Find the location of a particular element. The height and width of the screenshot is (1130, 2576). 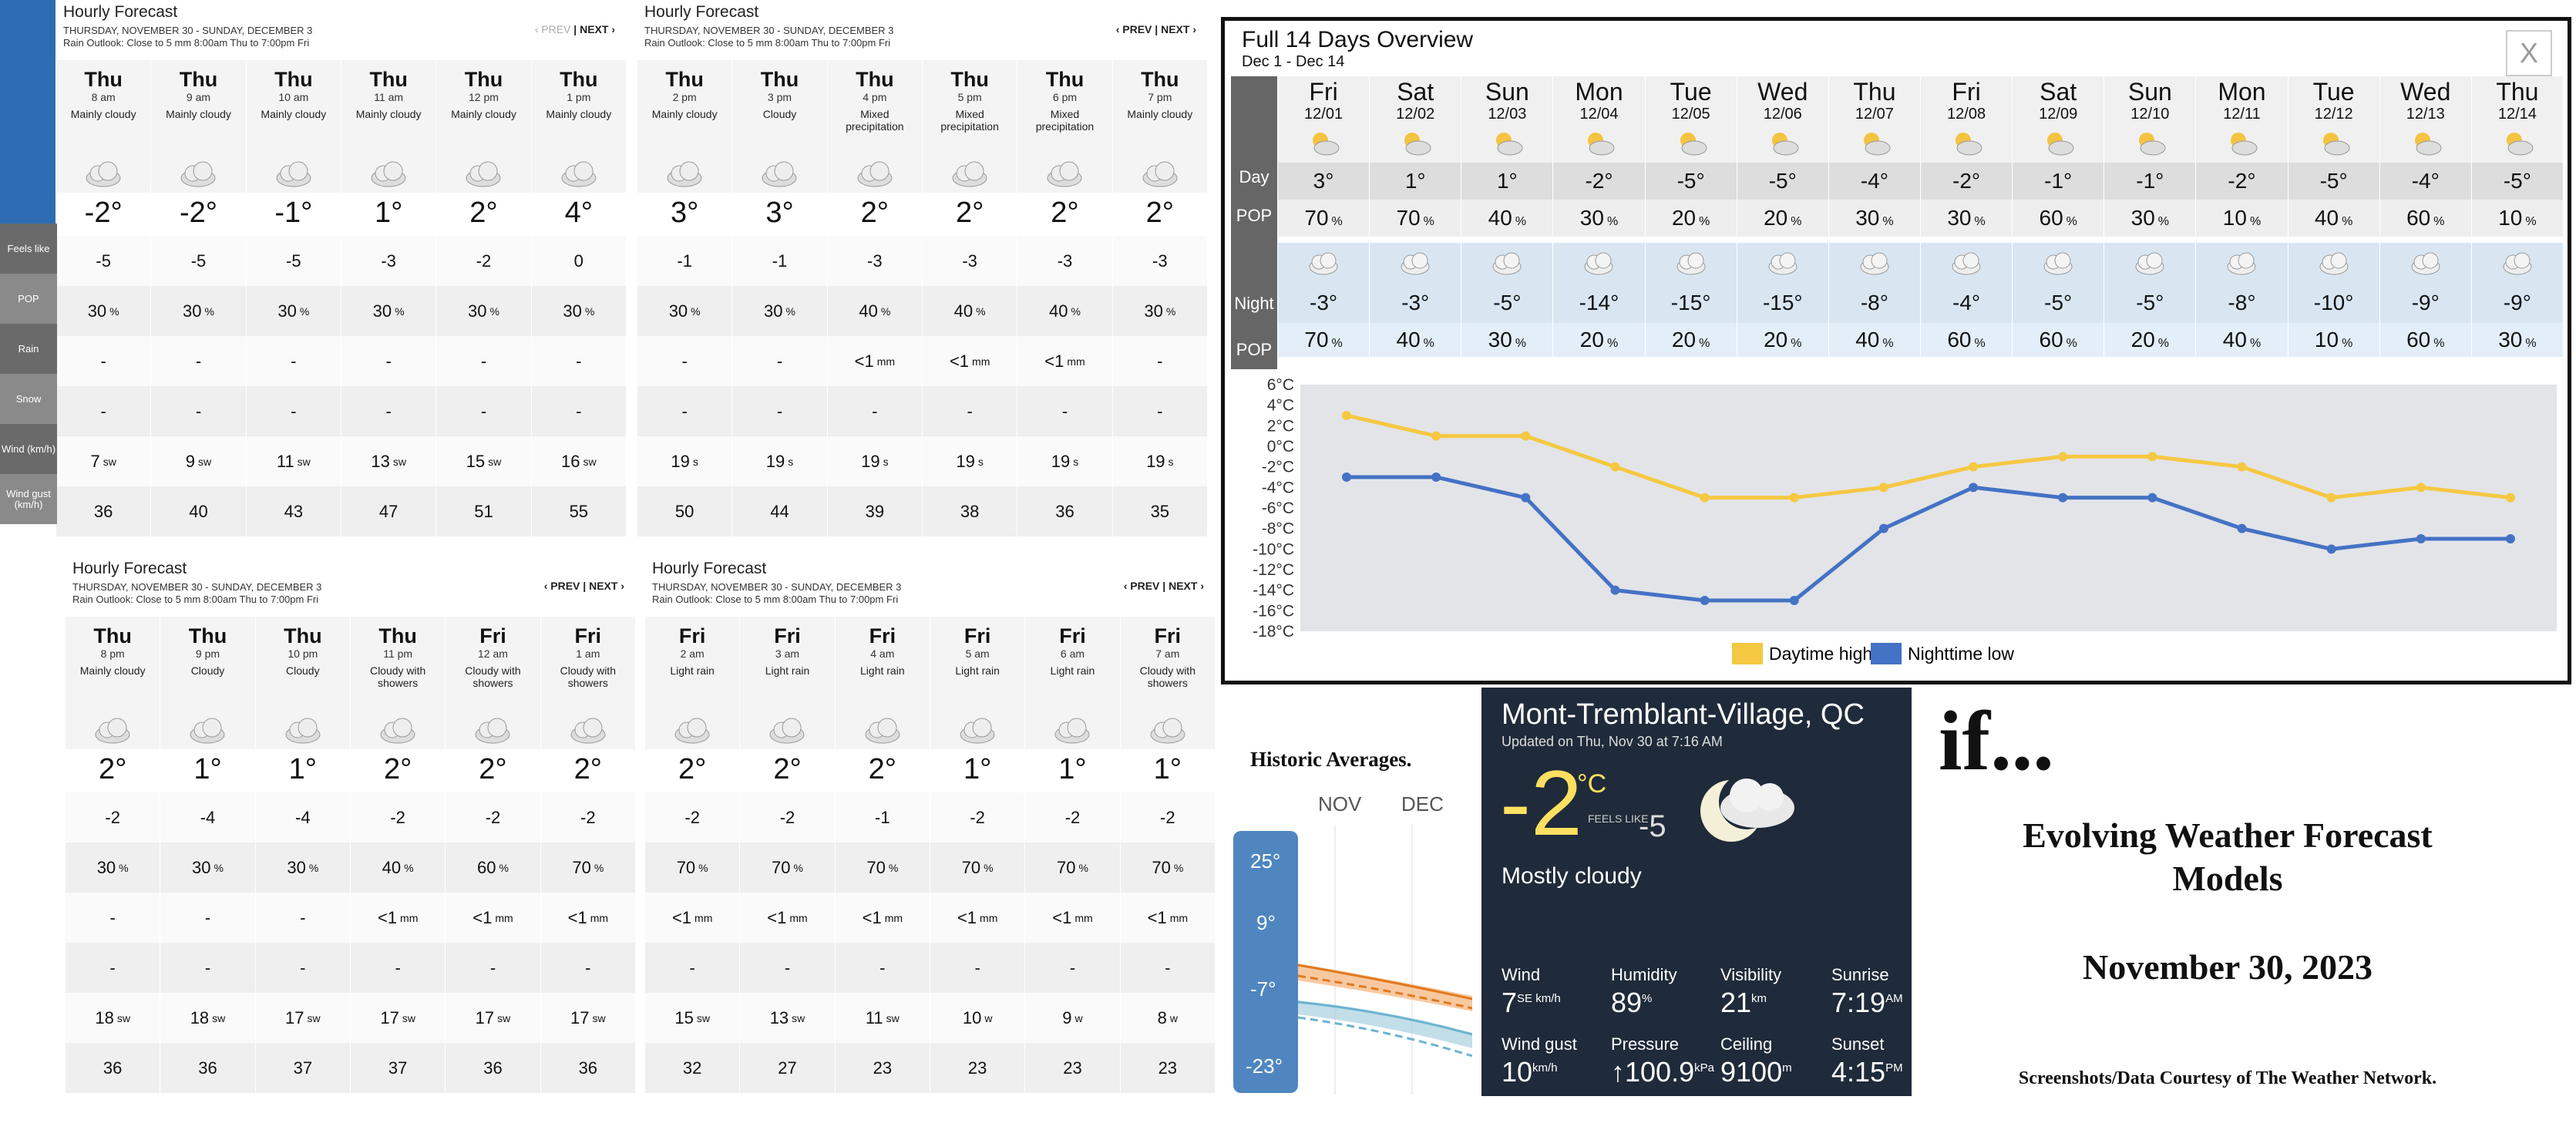

date-heading: November 30, 2023 is located at coordinates (2227, 967).